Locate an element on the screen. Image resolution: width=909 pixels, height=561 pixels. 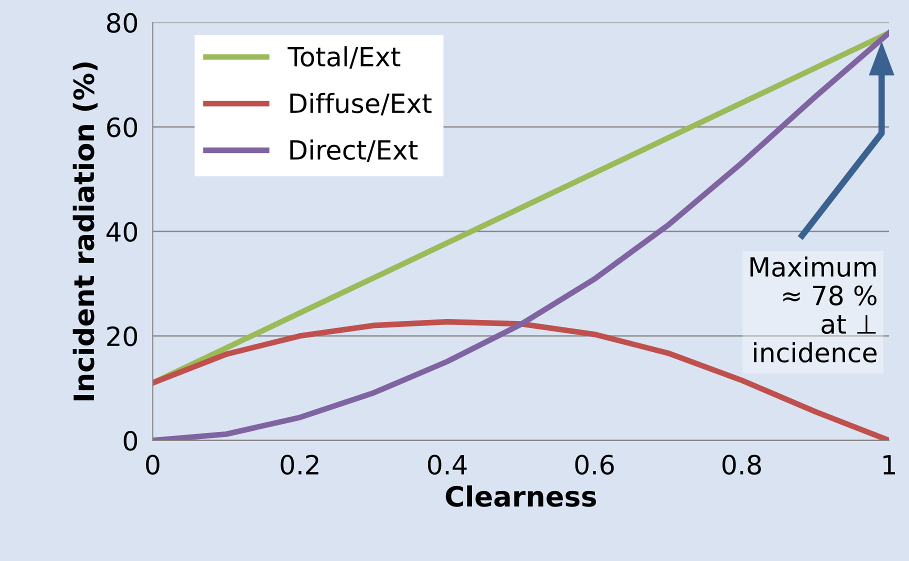
legend-label: Diffuse/Ext is located at coordinates (361, 104).